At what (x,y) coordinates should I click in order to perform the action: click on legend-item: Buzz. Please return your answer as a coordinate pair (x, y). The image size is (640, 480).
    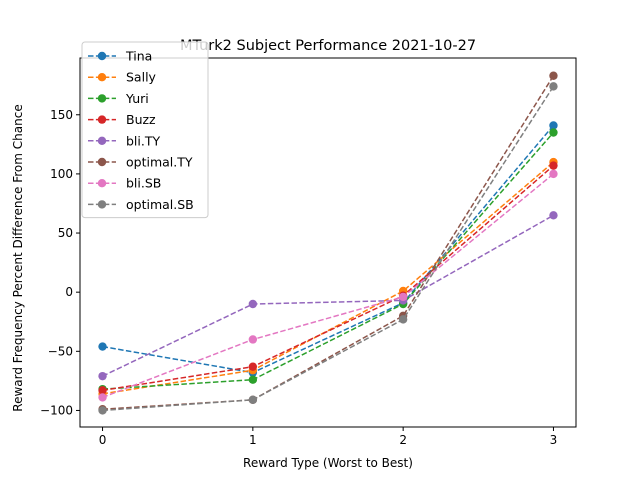
    Looking at the image, I should click on (122, 119).